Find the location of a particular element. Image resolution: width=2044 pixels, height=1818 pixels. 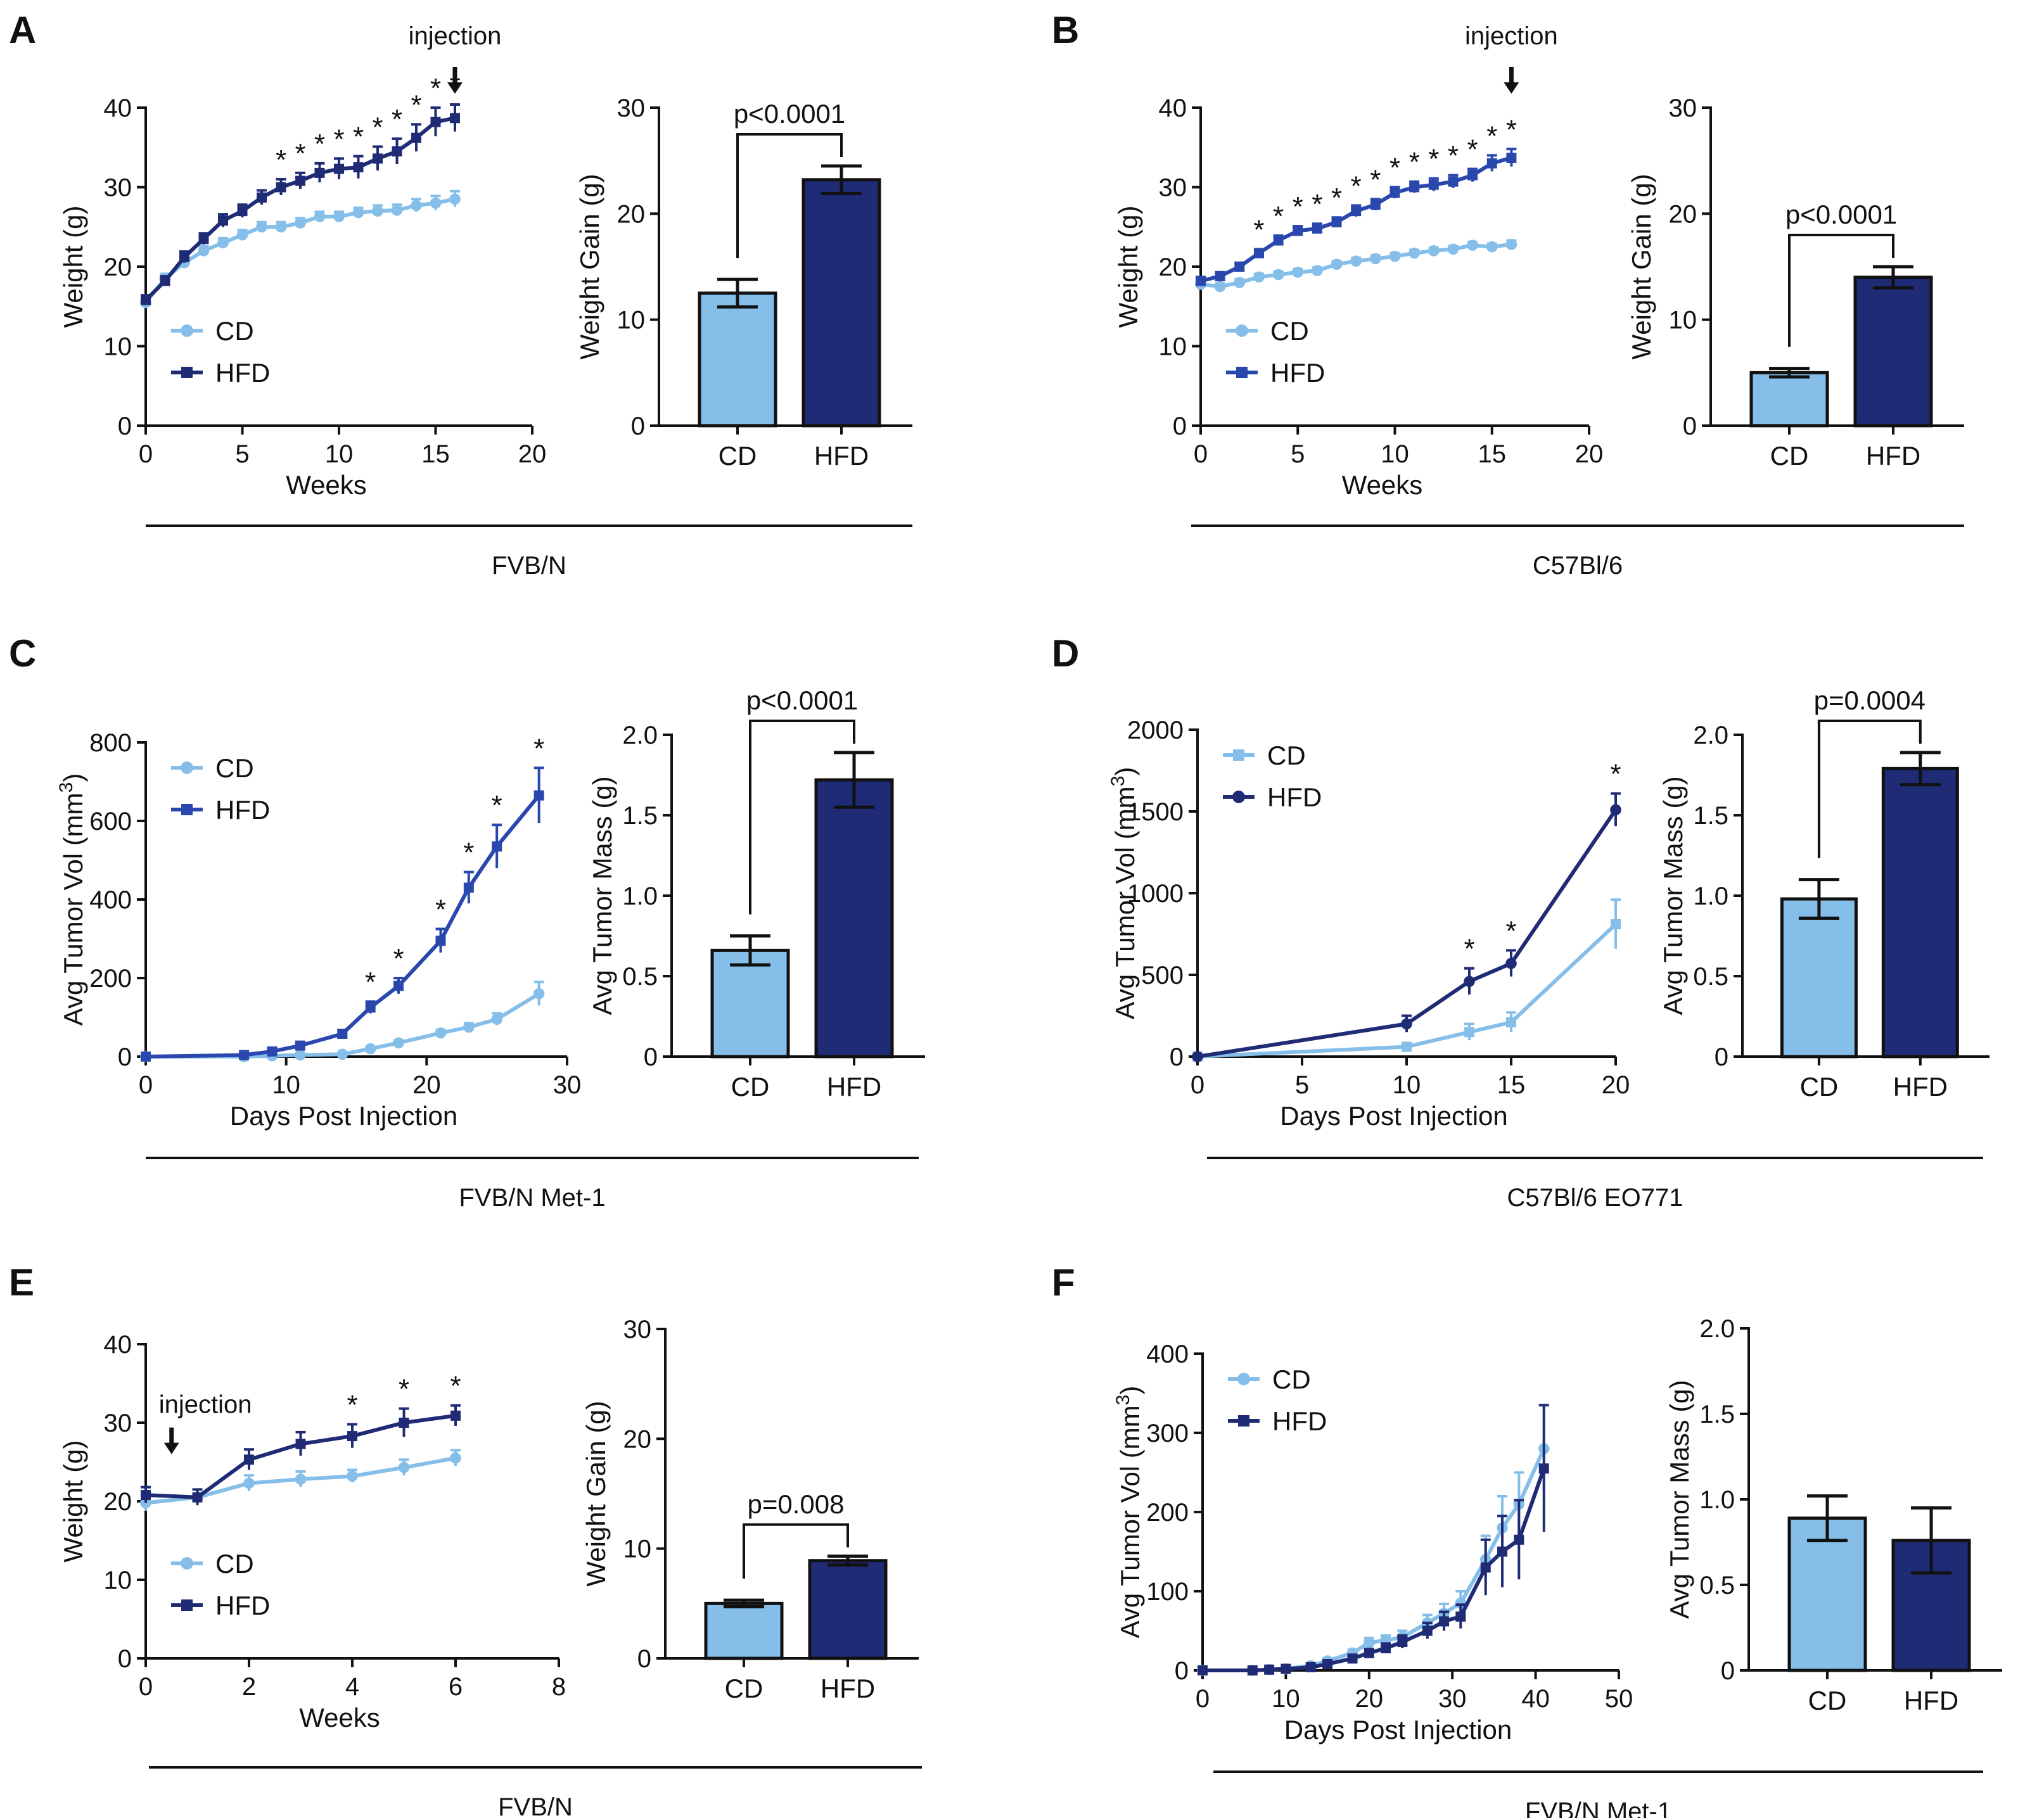

series-cd is located at coordinates (1356, 266).